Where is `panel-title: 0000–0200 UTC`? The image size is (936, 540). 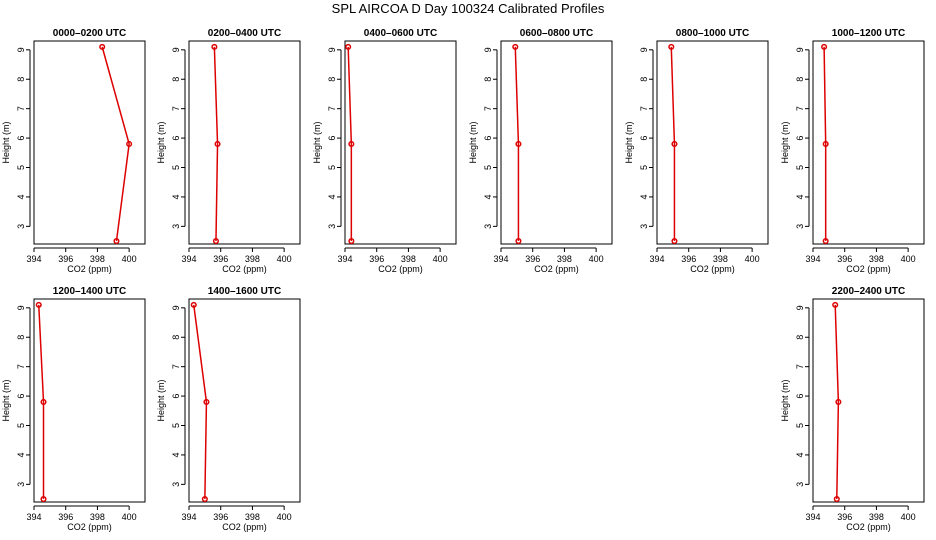
panel-title: 0000–0200 UTC is located at coordinates (89, 33).